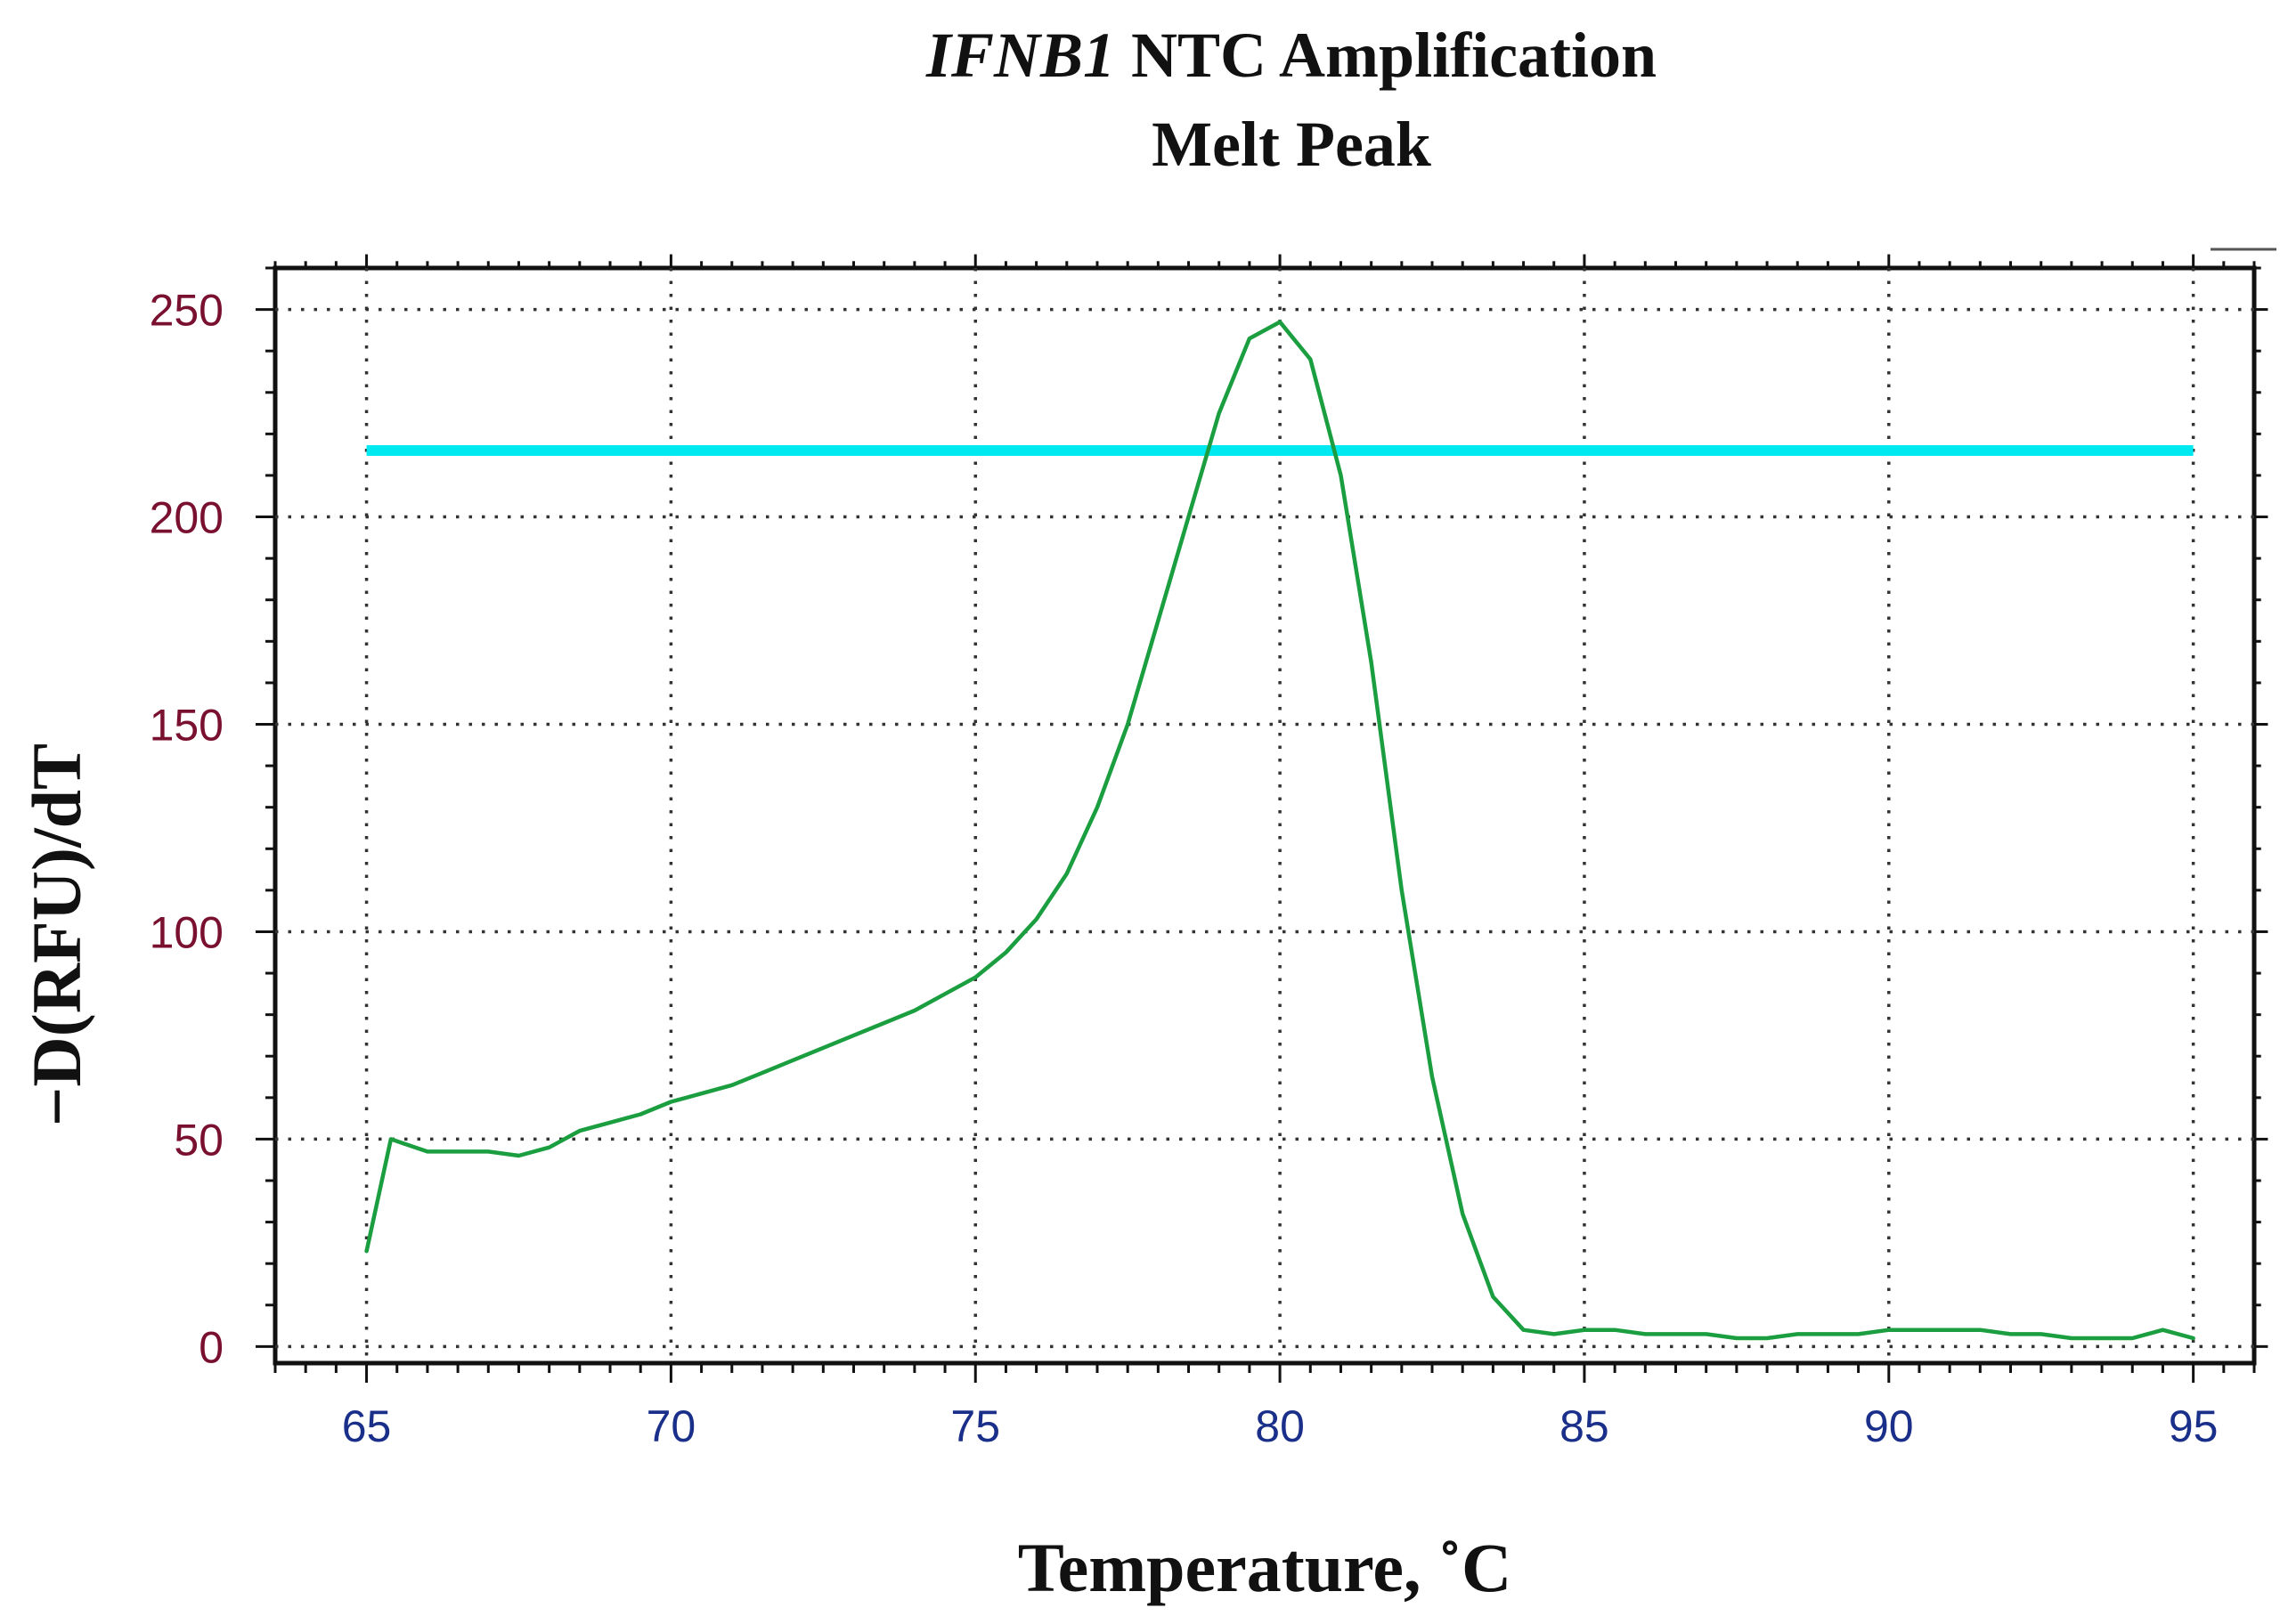 The width and height of the screenshot is (2280, 1624). Describe the element at coordinates (671, 1426) in the screenshot. I see `x-tick-label: 70` at that location.